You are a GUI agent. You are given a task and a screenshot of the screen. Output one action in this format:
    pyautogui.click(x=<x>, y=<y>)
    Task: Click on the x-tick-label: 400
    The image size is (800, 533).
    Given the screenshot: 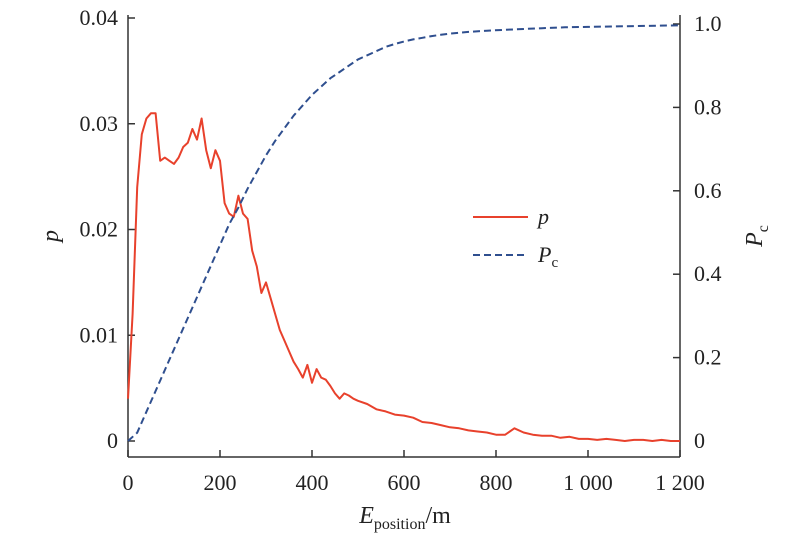 What is the action you would take?
    pyautogui.click(x=312, y=482)
    